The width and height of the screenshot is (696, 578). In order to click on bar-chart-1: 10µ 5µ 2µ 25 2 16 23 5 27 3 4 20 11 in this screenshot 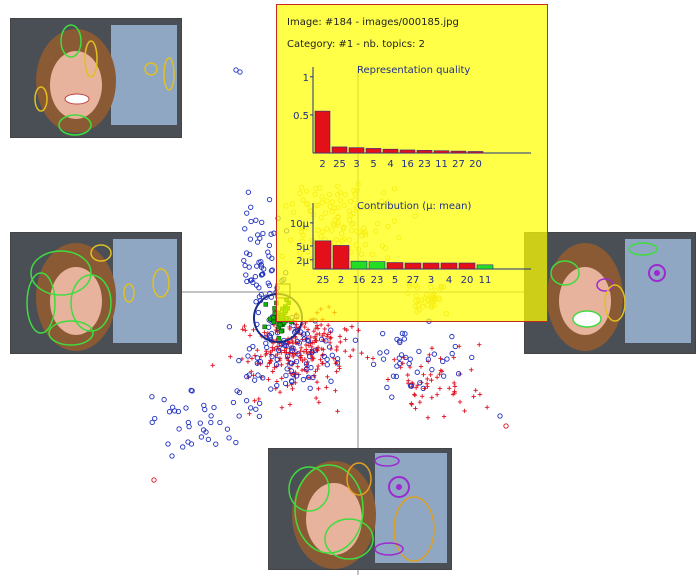, I will do `click(410, 244)`.